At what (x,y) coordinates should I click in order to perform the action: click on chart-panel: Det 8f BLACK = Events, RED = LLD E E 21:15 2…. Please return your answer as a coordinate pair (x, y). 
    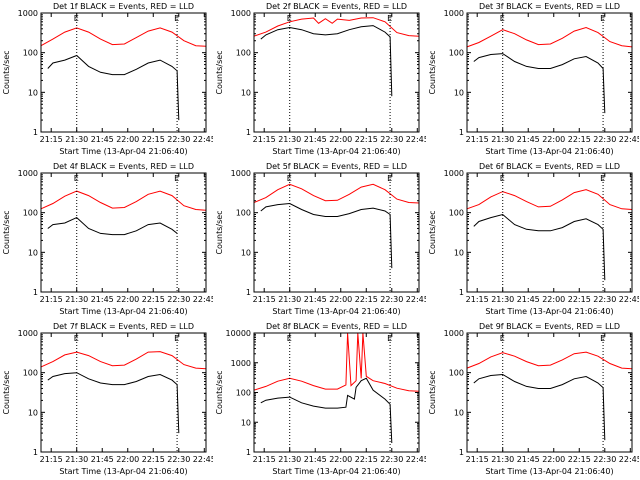
    Looking at the image, I should click on (319, 400).